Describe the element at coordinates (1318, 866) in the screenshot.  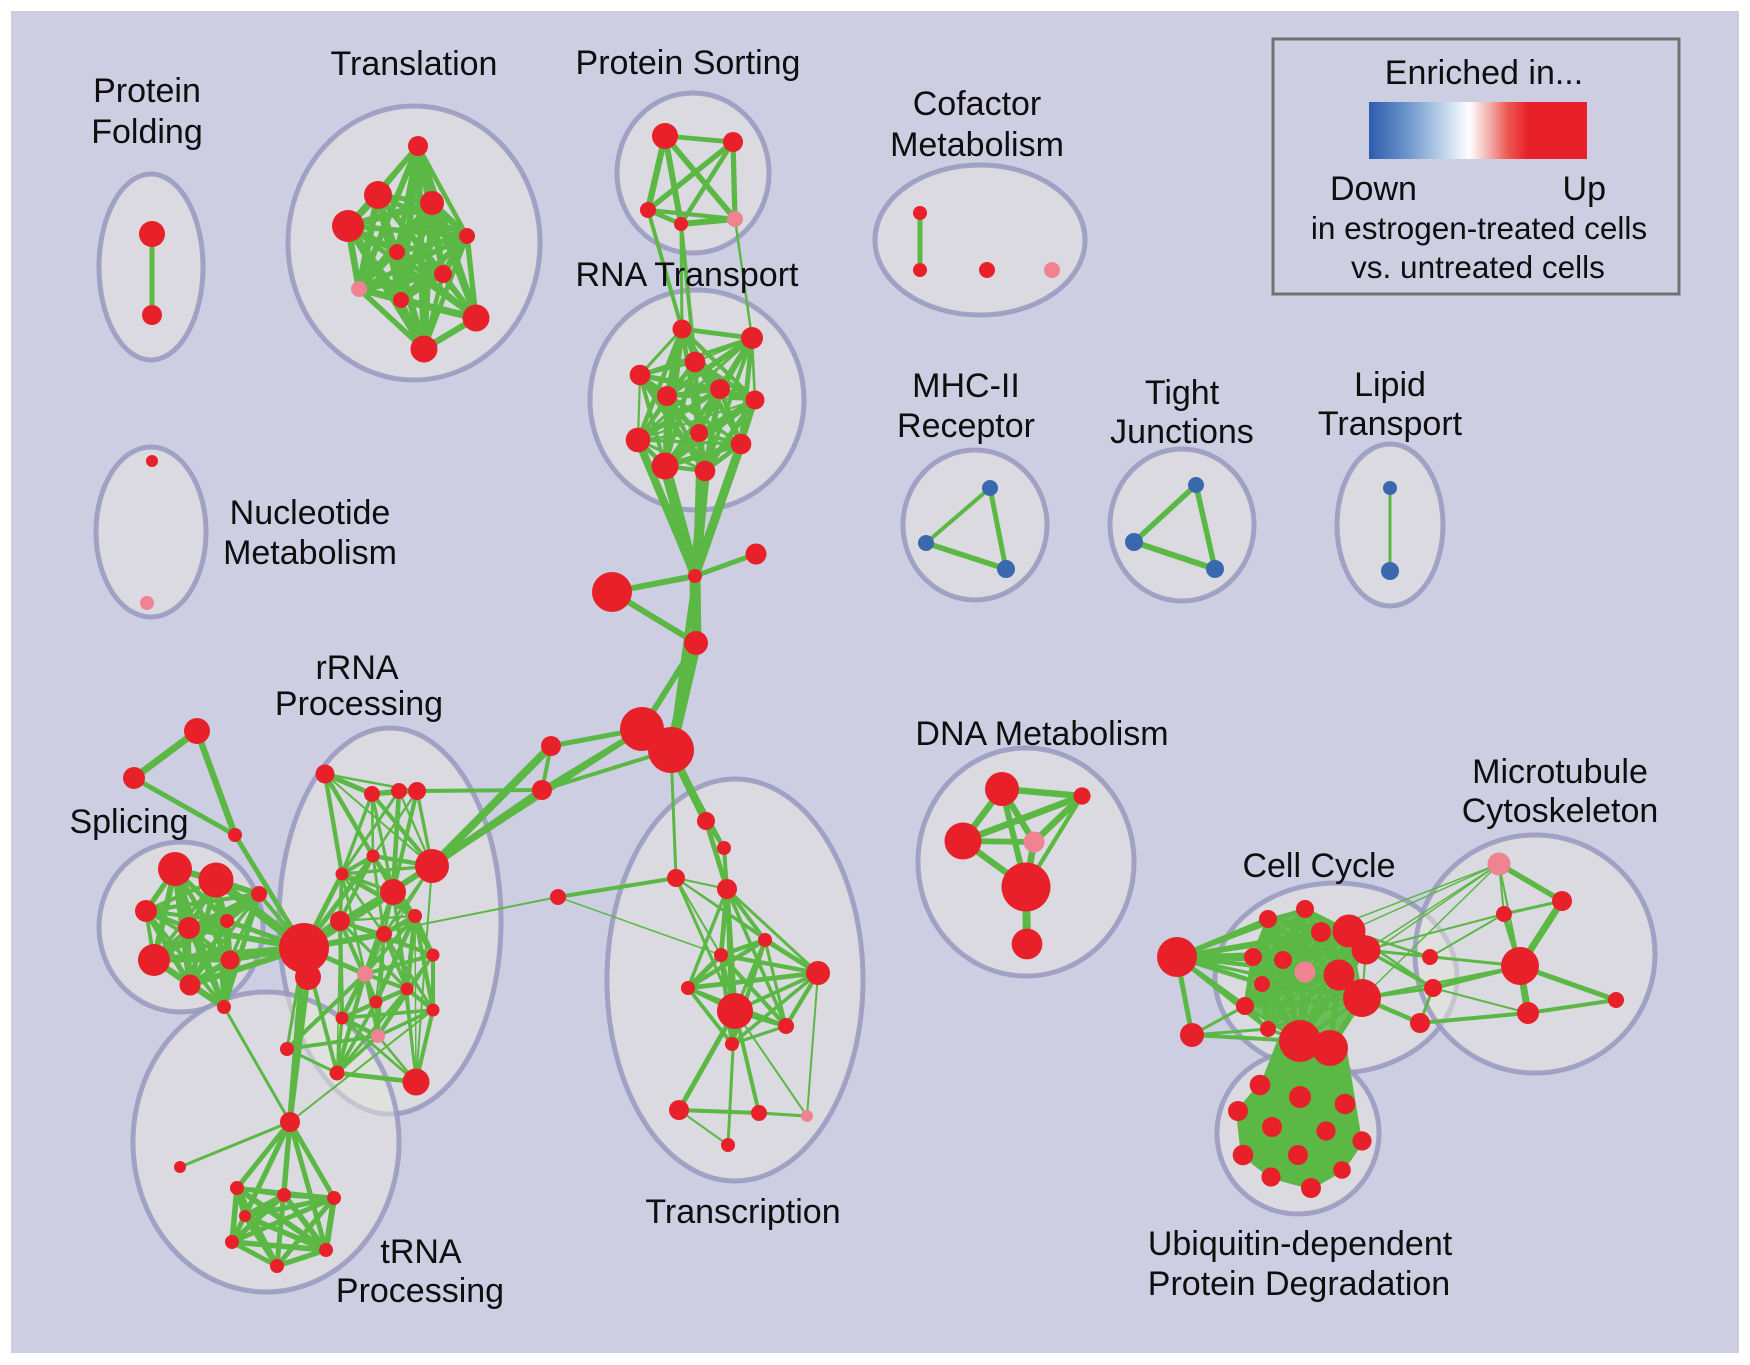
I see `svg-text: Cell Cycle` at that location.